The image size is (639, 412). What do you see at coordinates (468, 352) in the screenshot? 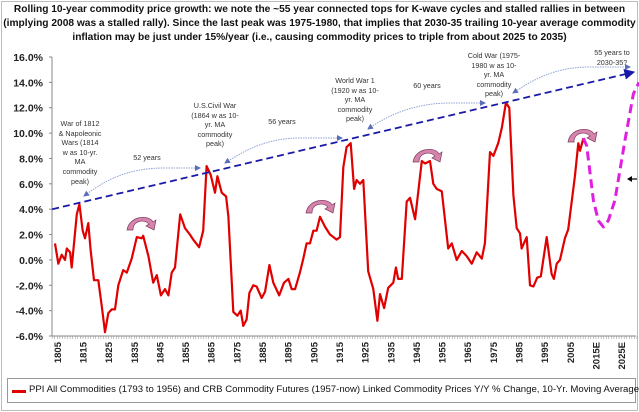
I see `x-tick-label: 1965` at bounding box center [468, 352].